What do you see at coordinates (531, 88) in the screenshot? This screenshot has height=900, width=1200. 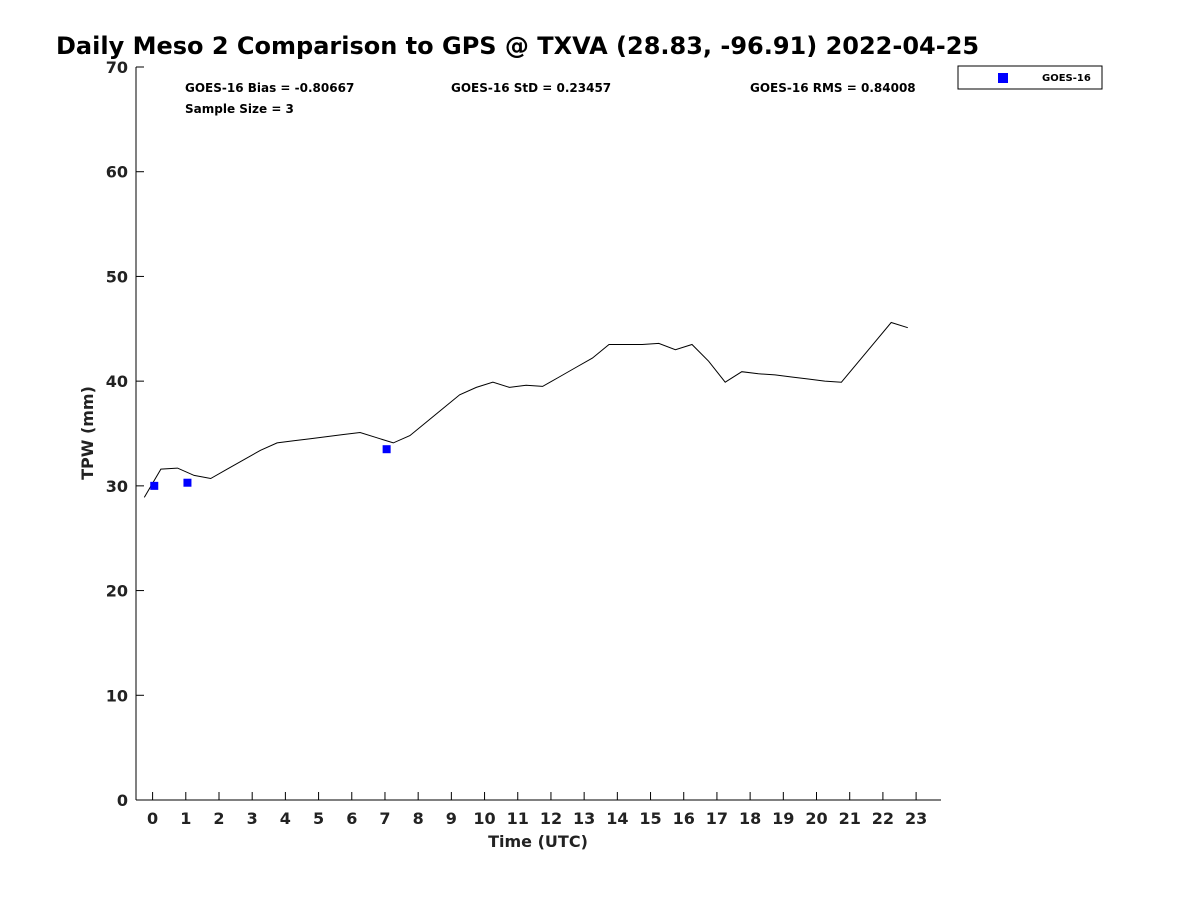 I see `std-stat: GOES-16 StD = 0.23457` at bounding box center [531, 88].